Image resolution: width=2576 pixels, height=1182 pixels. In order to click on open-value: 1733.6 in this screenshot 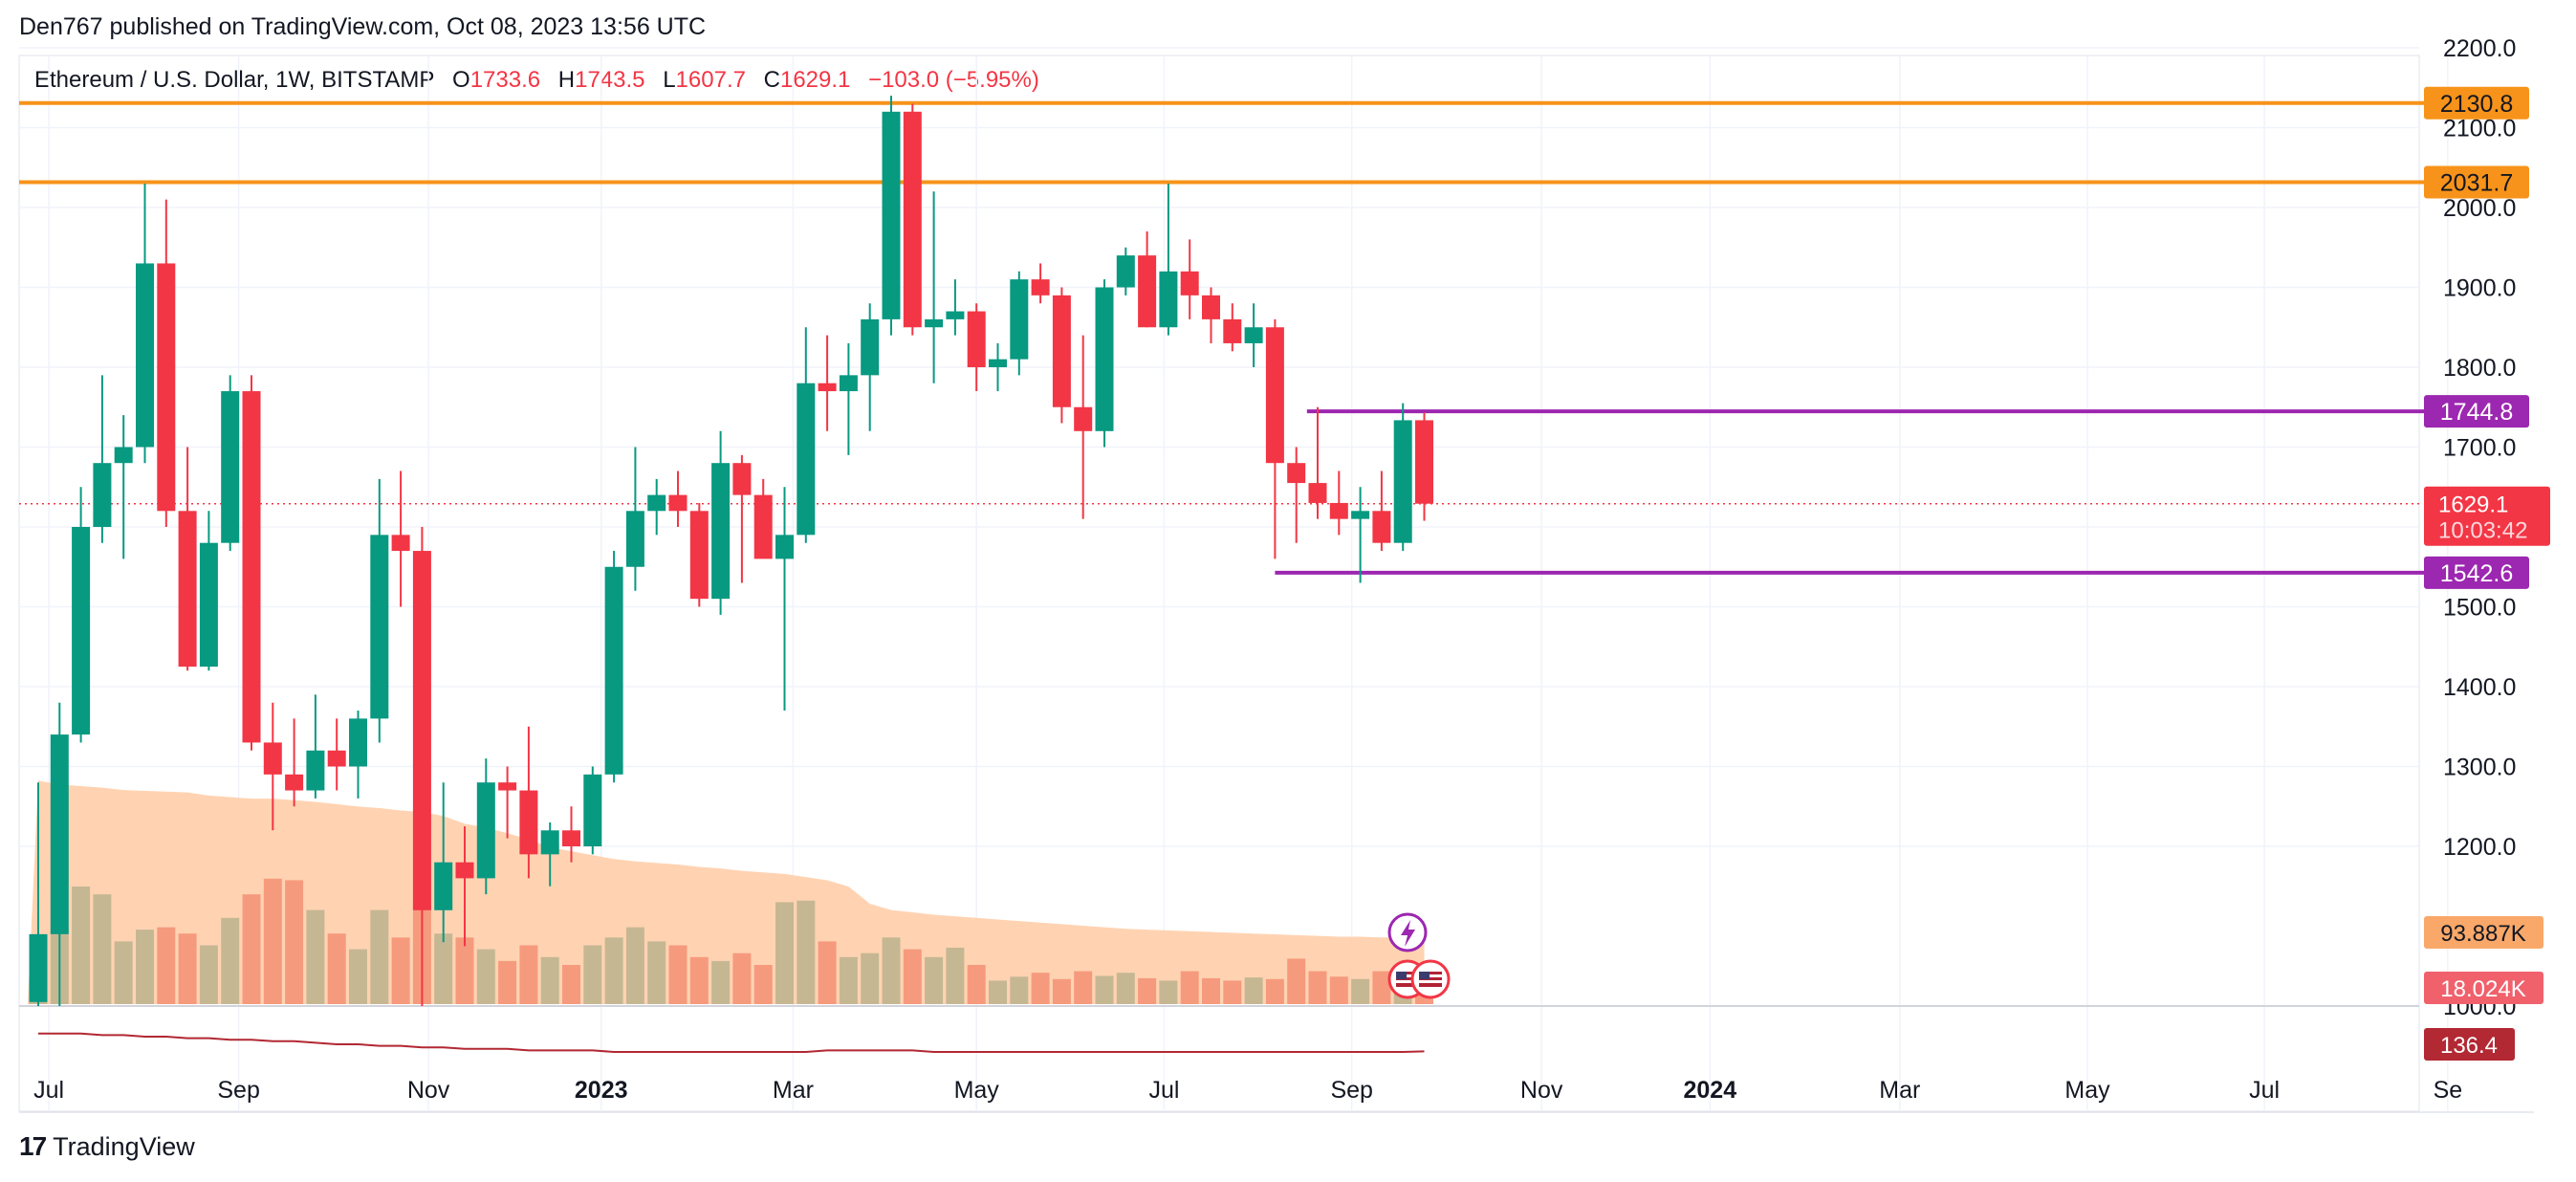, I will do `click(505, 80)`.